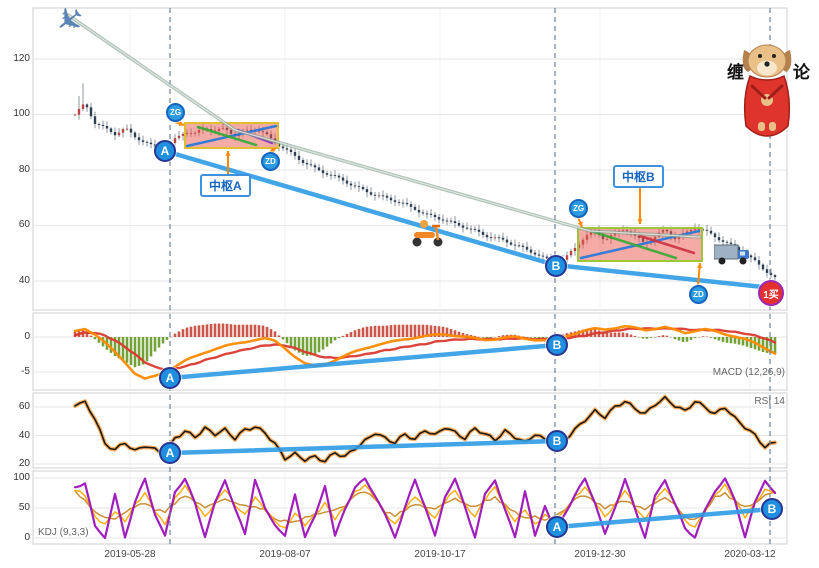  What do you see at coordinates (733, 256) in the screenshot?
I see `truck-icon` at bounding box center [733, 256].